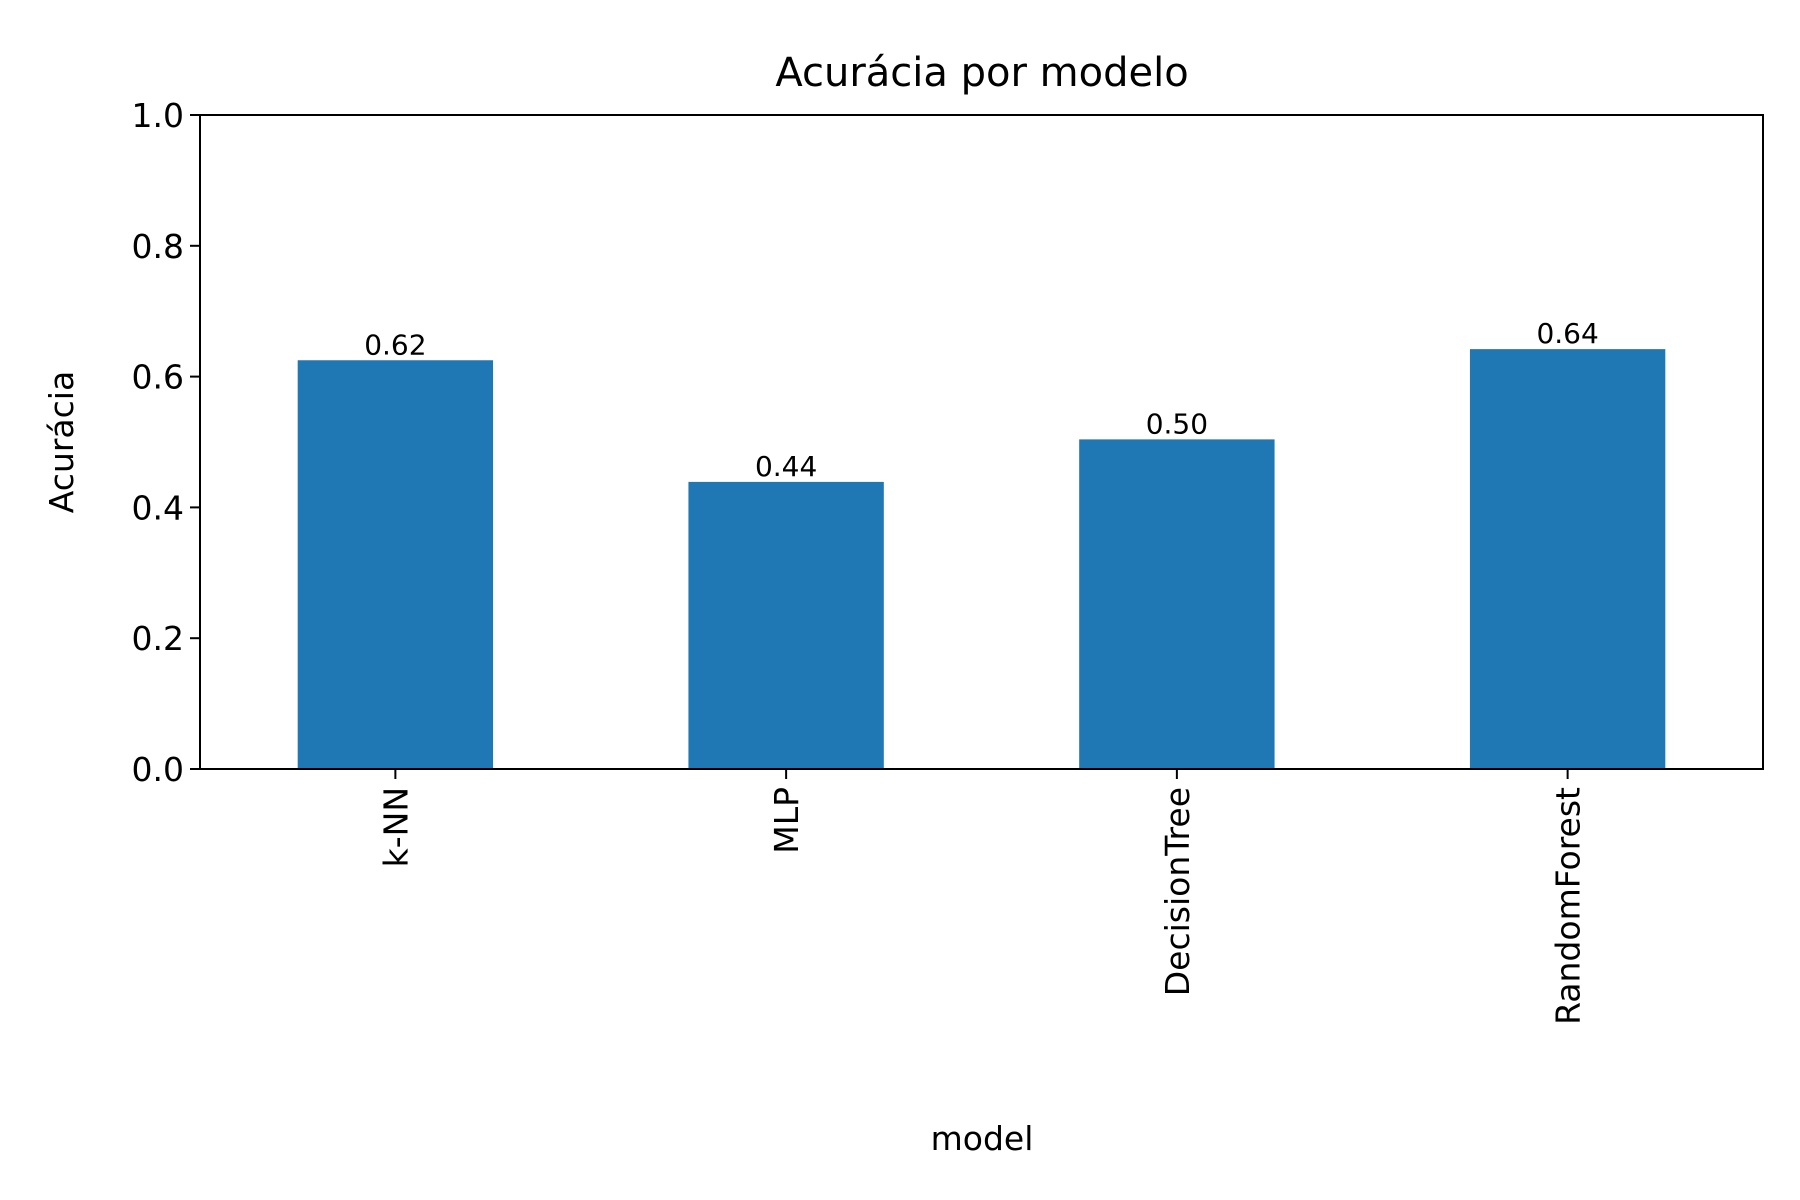 Image resolution: width=1800 pixels, height=1200 pixels. Describe the element at coordinates (1177, 423) in the screenshot. I see `bar-value-label: 0.50` at that location.